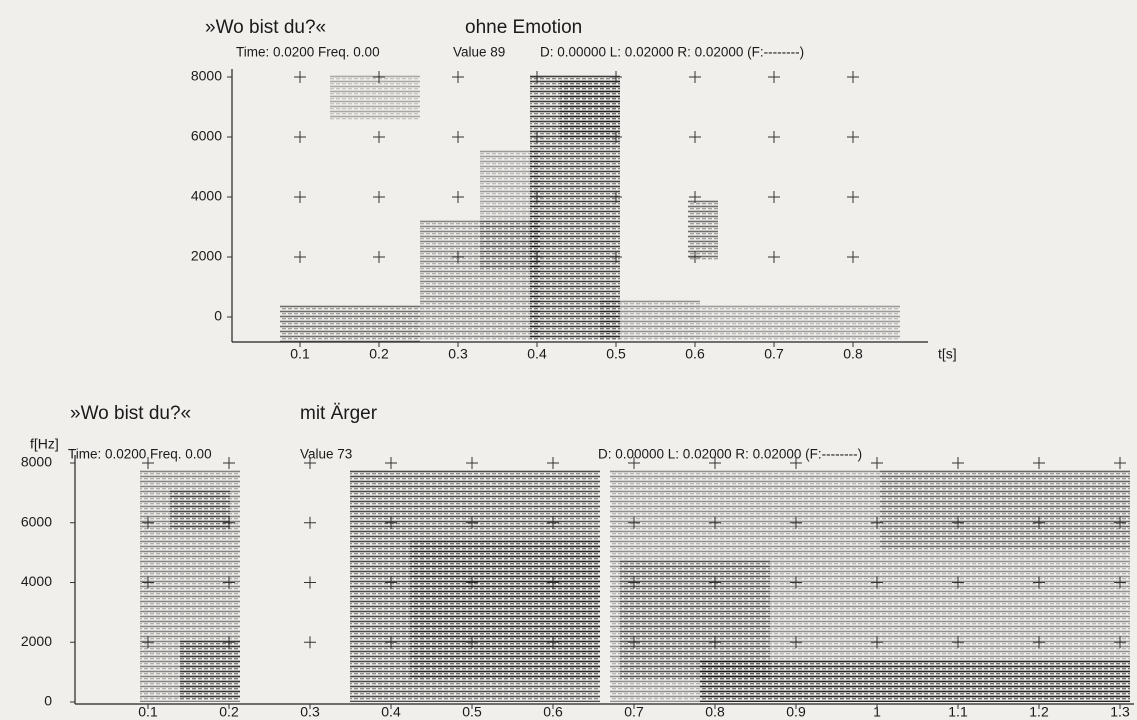  What do you see at coordinates (774, 354) in the screenshot?
I see `x-tick-label: 0.7` at bounding box center [774, 354].